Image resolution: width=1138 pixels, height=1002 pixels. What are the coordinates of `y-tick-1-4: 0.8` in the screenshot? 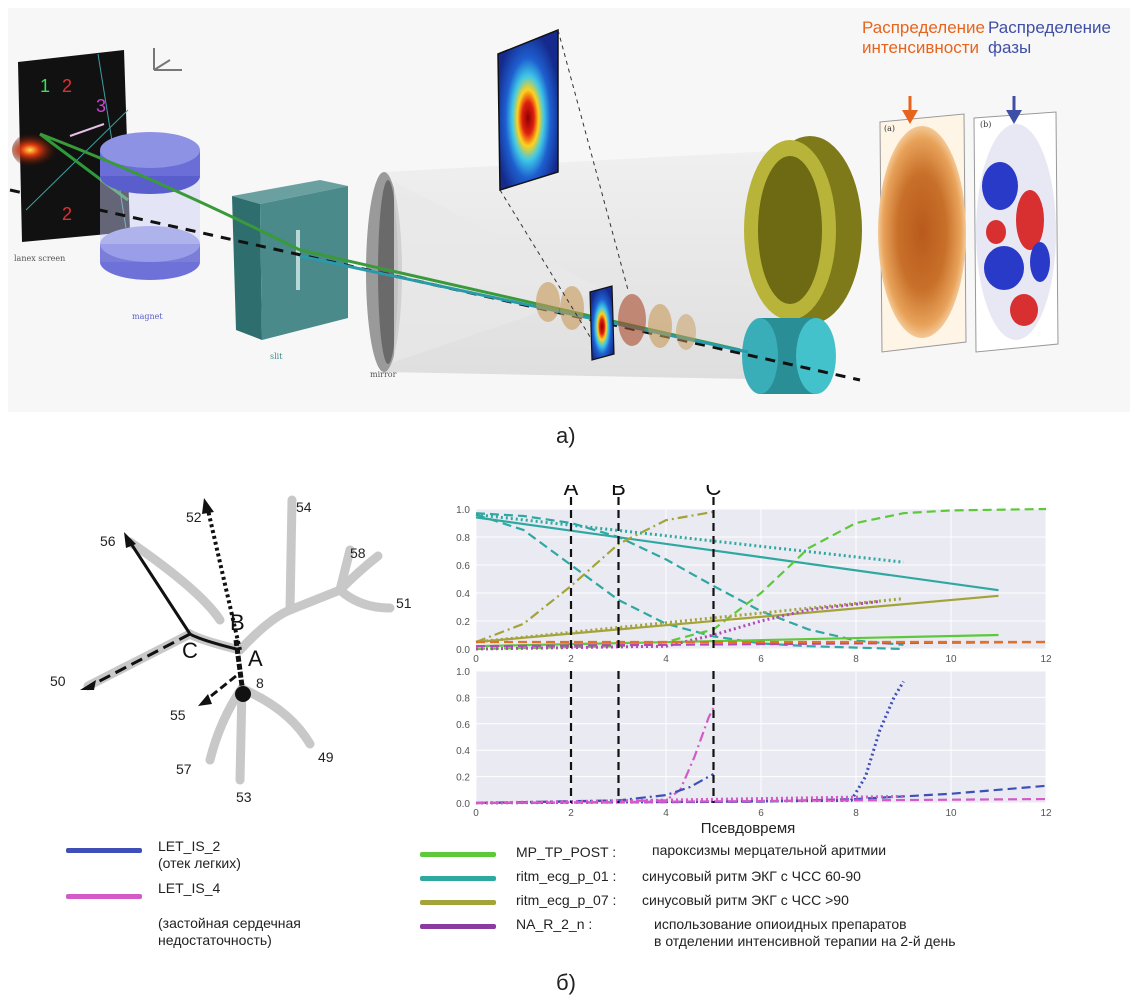 It's located at (463, 698).